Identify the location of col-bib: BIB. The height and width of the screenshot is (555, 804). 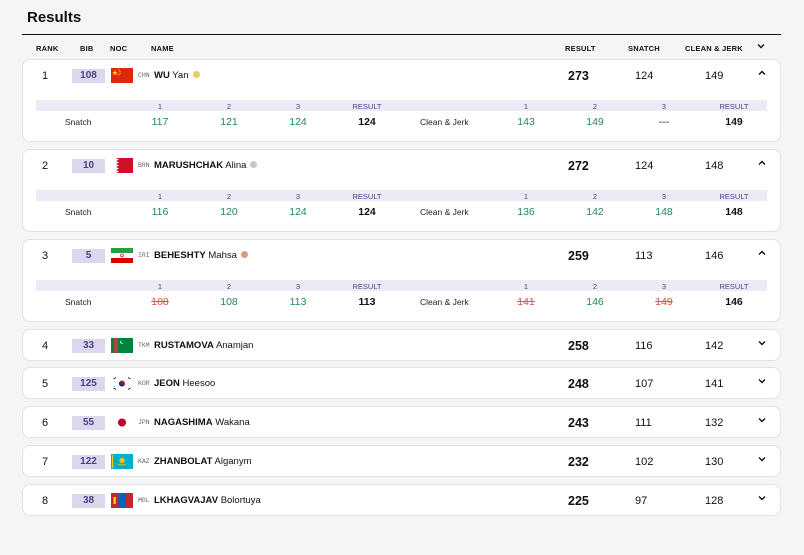
(87, 48).